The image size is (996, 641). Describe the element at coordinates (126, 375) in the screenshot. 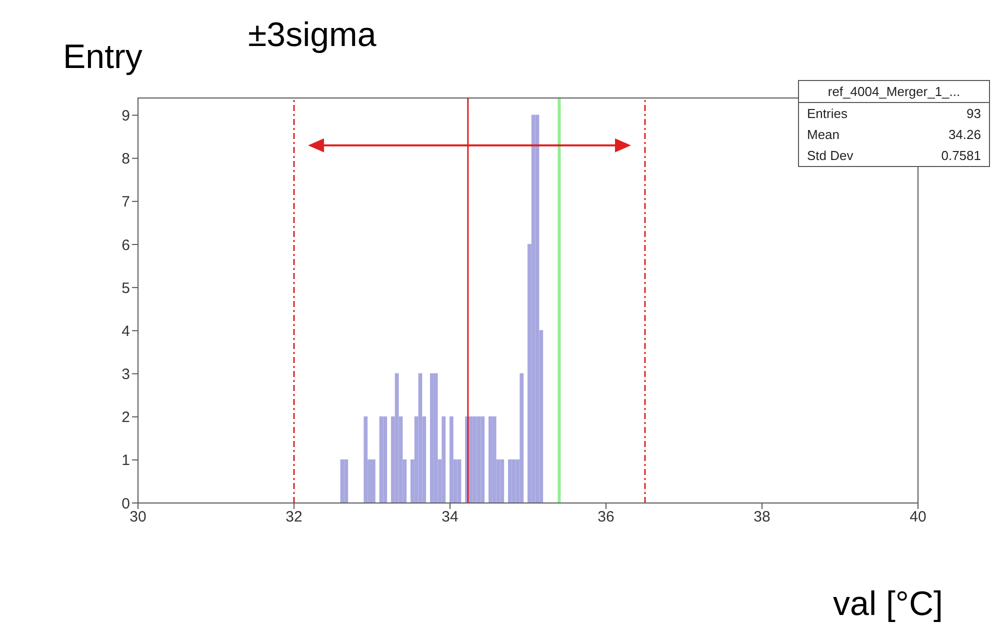

I see `y-tick-label: 3` at that location.